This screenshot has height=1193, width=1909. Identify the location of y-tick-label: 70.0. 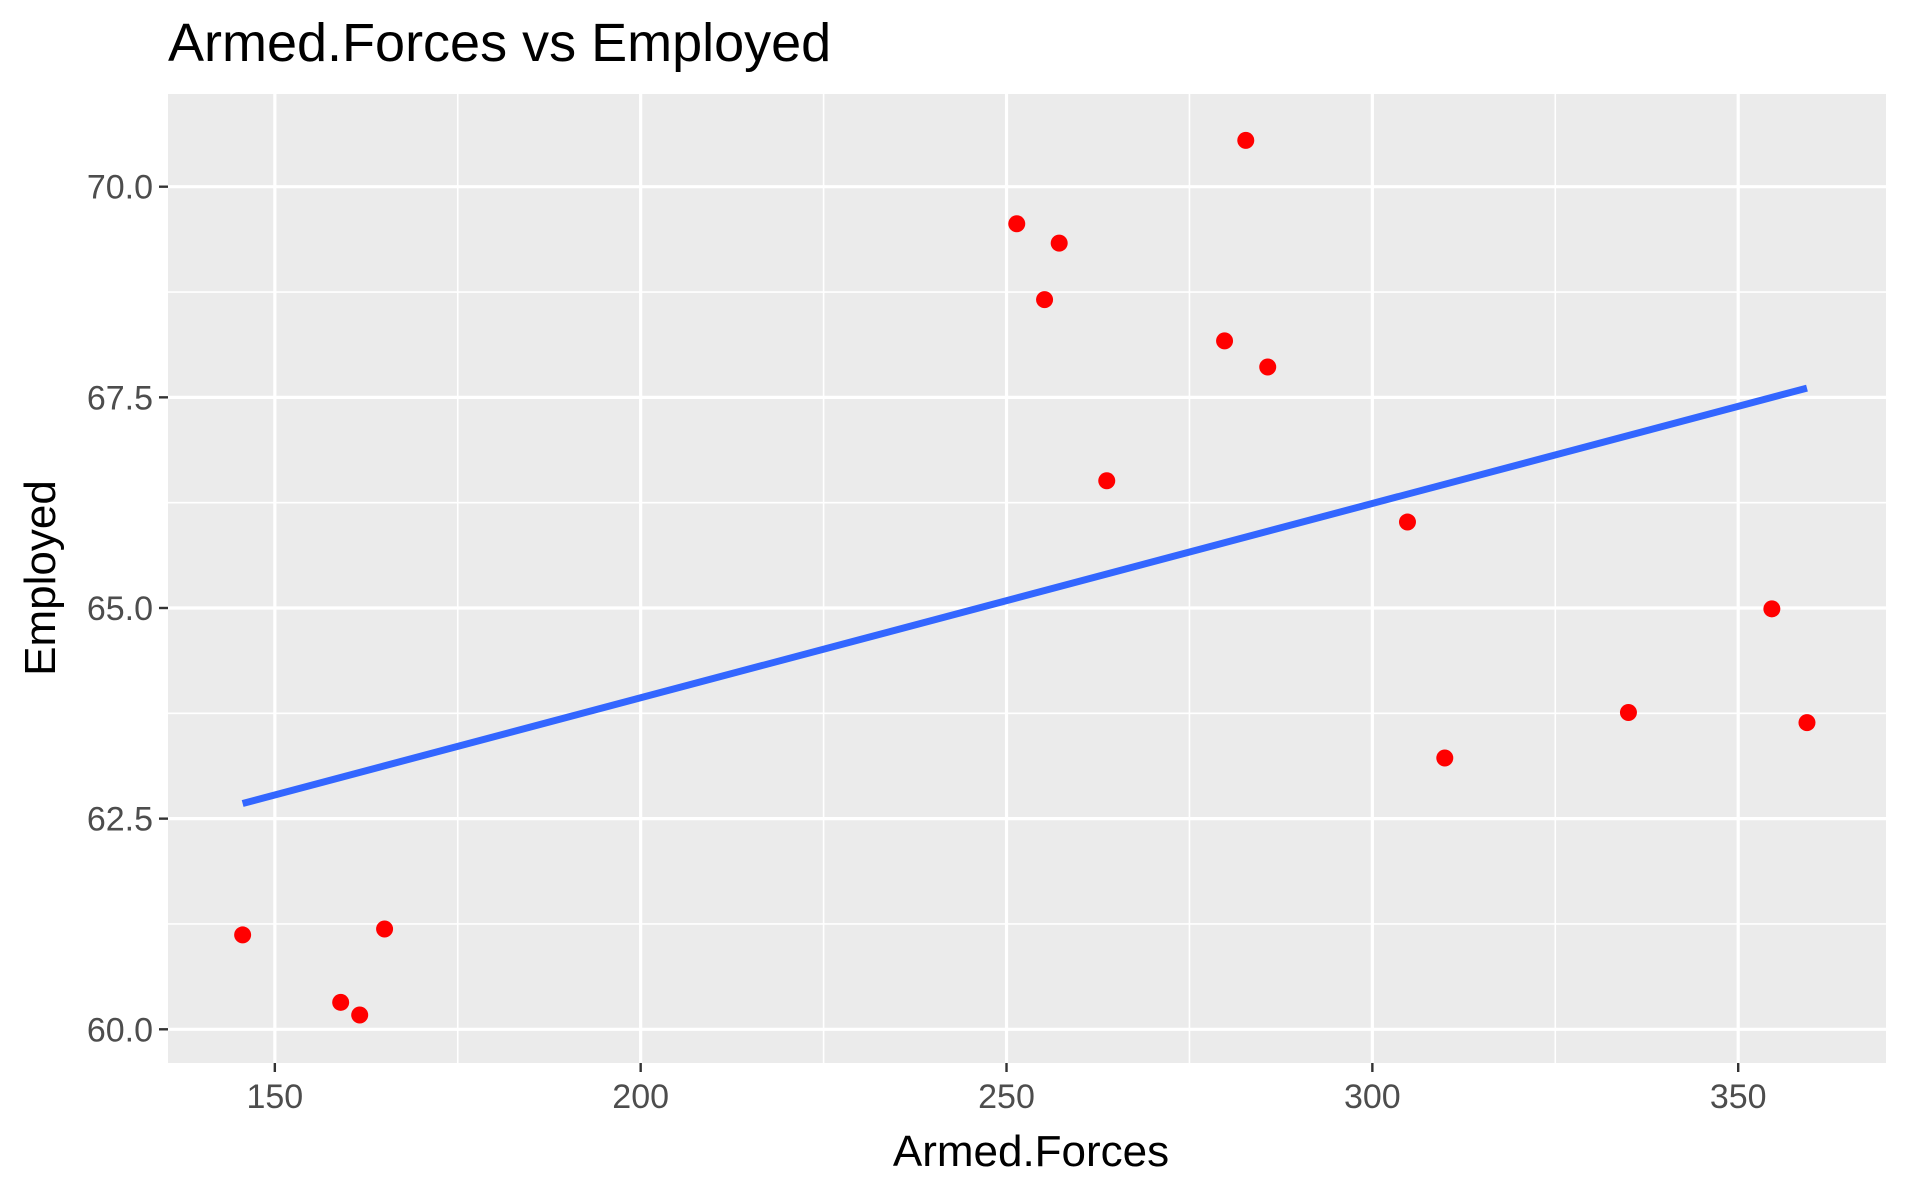
(120, 188).